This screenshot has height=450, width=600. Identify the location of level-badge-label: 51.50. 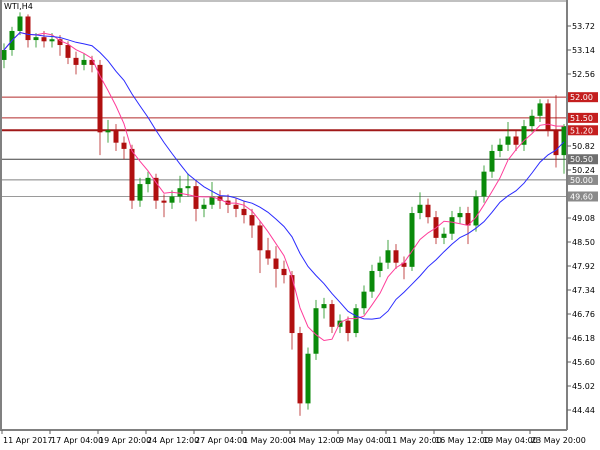
(581, 118).